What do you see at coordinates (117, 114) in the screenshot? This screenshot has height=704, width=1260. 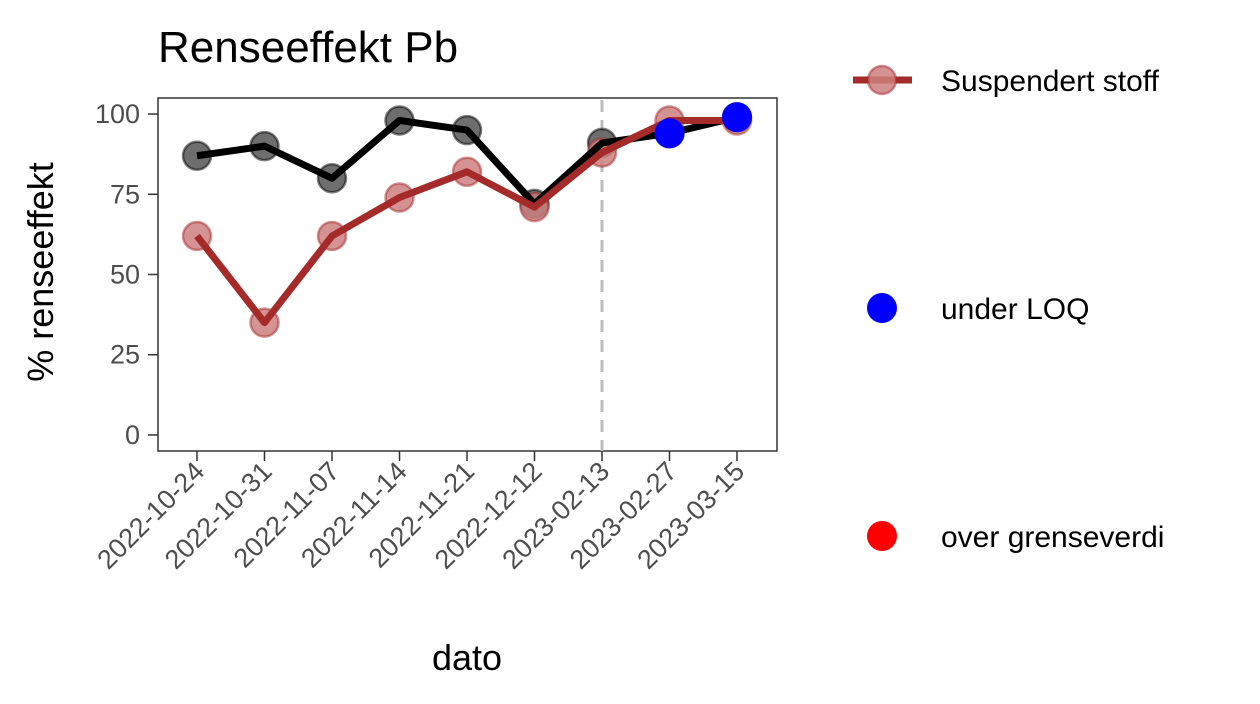 I see `y-tick-label: 100` at bounding box center [117, 114].